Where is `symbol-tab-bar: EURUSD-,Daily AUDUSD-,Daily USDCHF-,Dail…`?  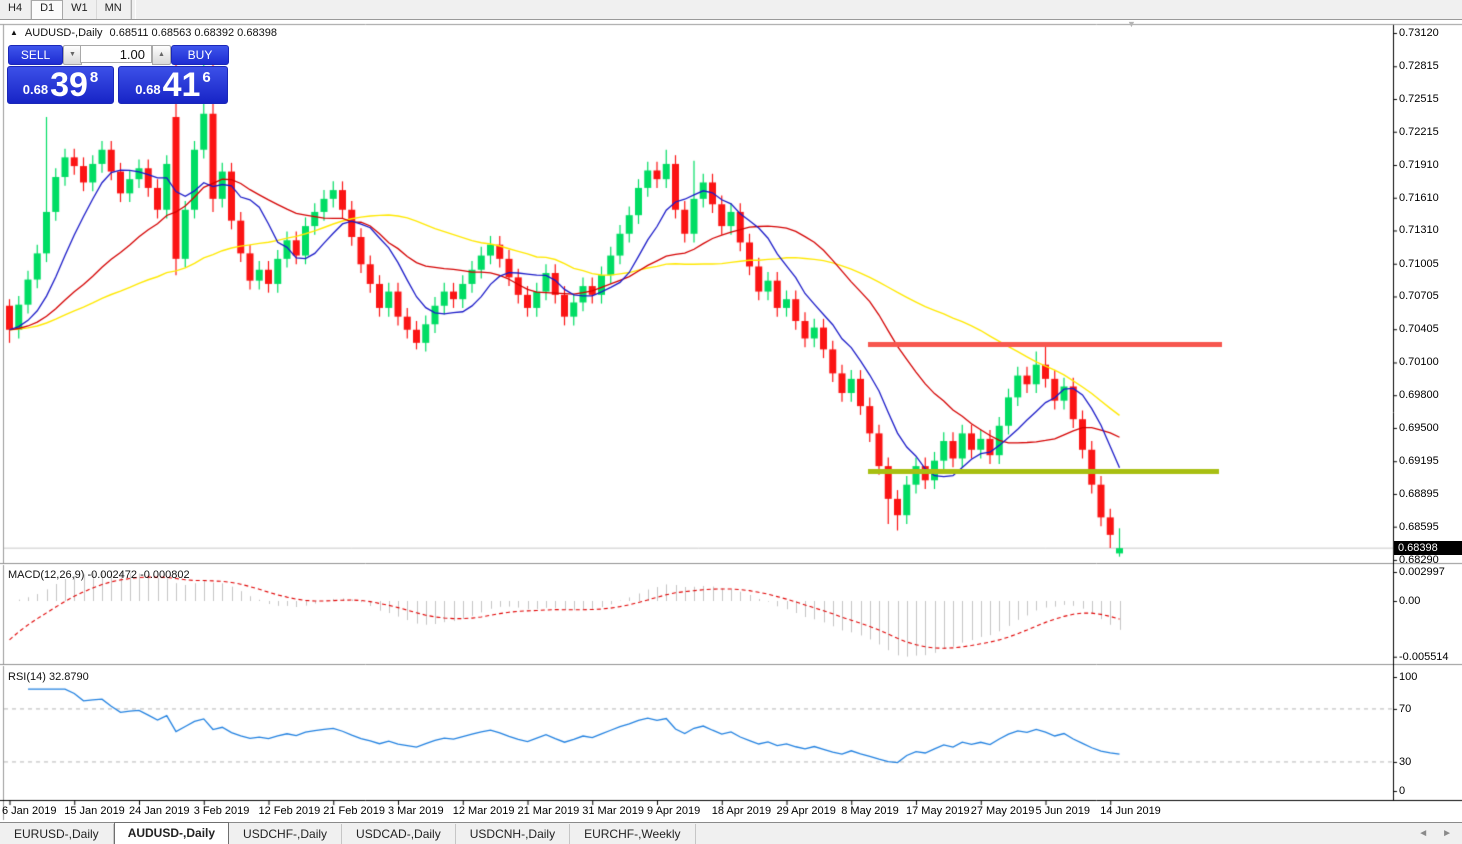
symbol-tab-bar: EURUSD-,Daily AUDUSD-,Daily USDCHF-,Dail… is located at coordinates (731, 833).